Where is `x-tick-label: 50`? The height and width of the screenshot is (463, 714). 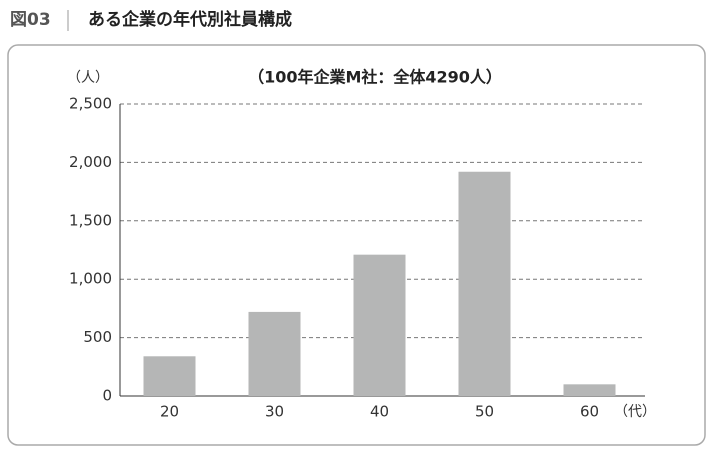
x-tick-label: 50 is located at coordinates (484, 412).